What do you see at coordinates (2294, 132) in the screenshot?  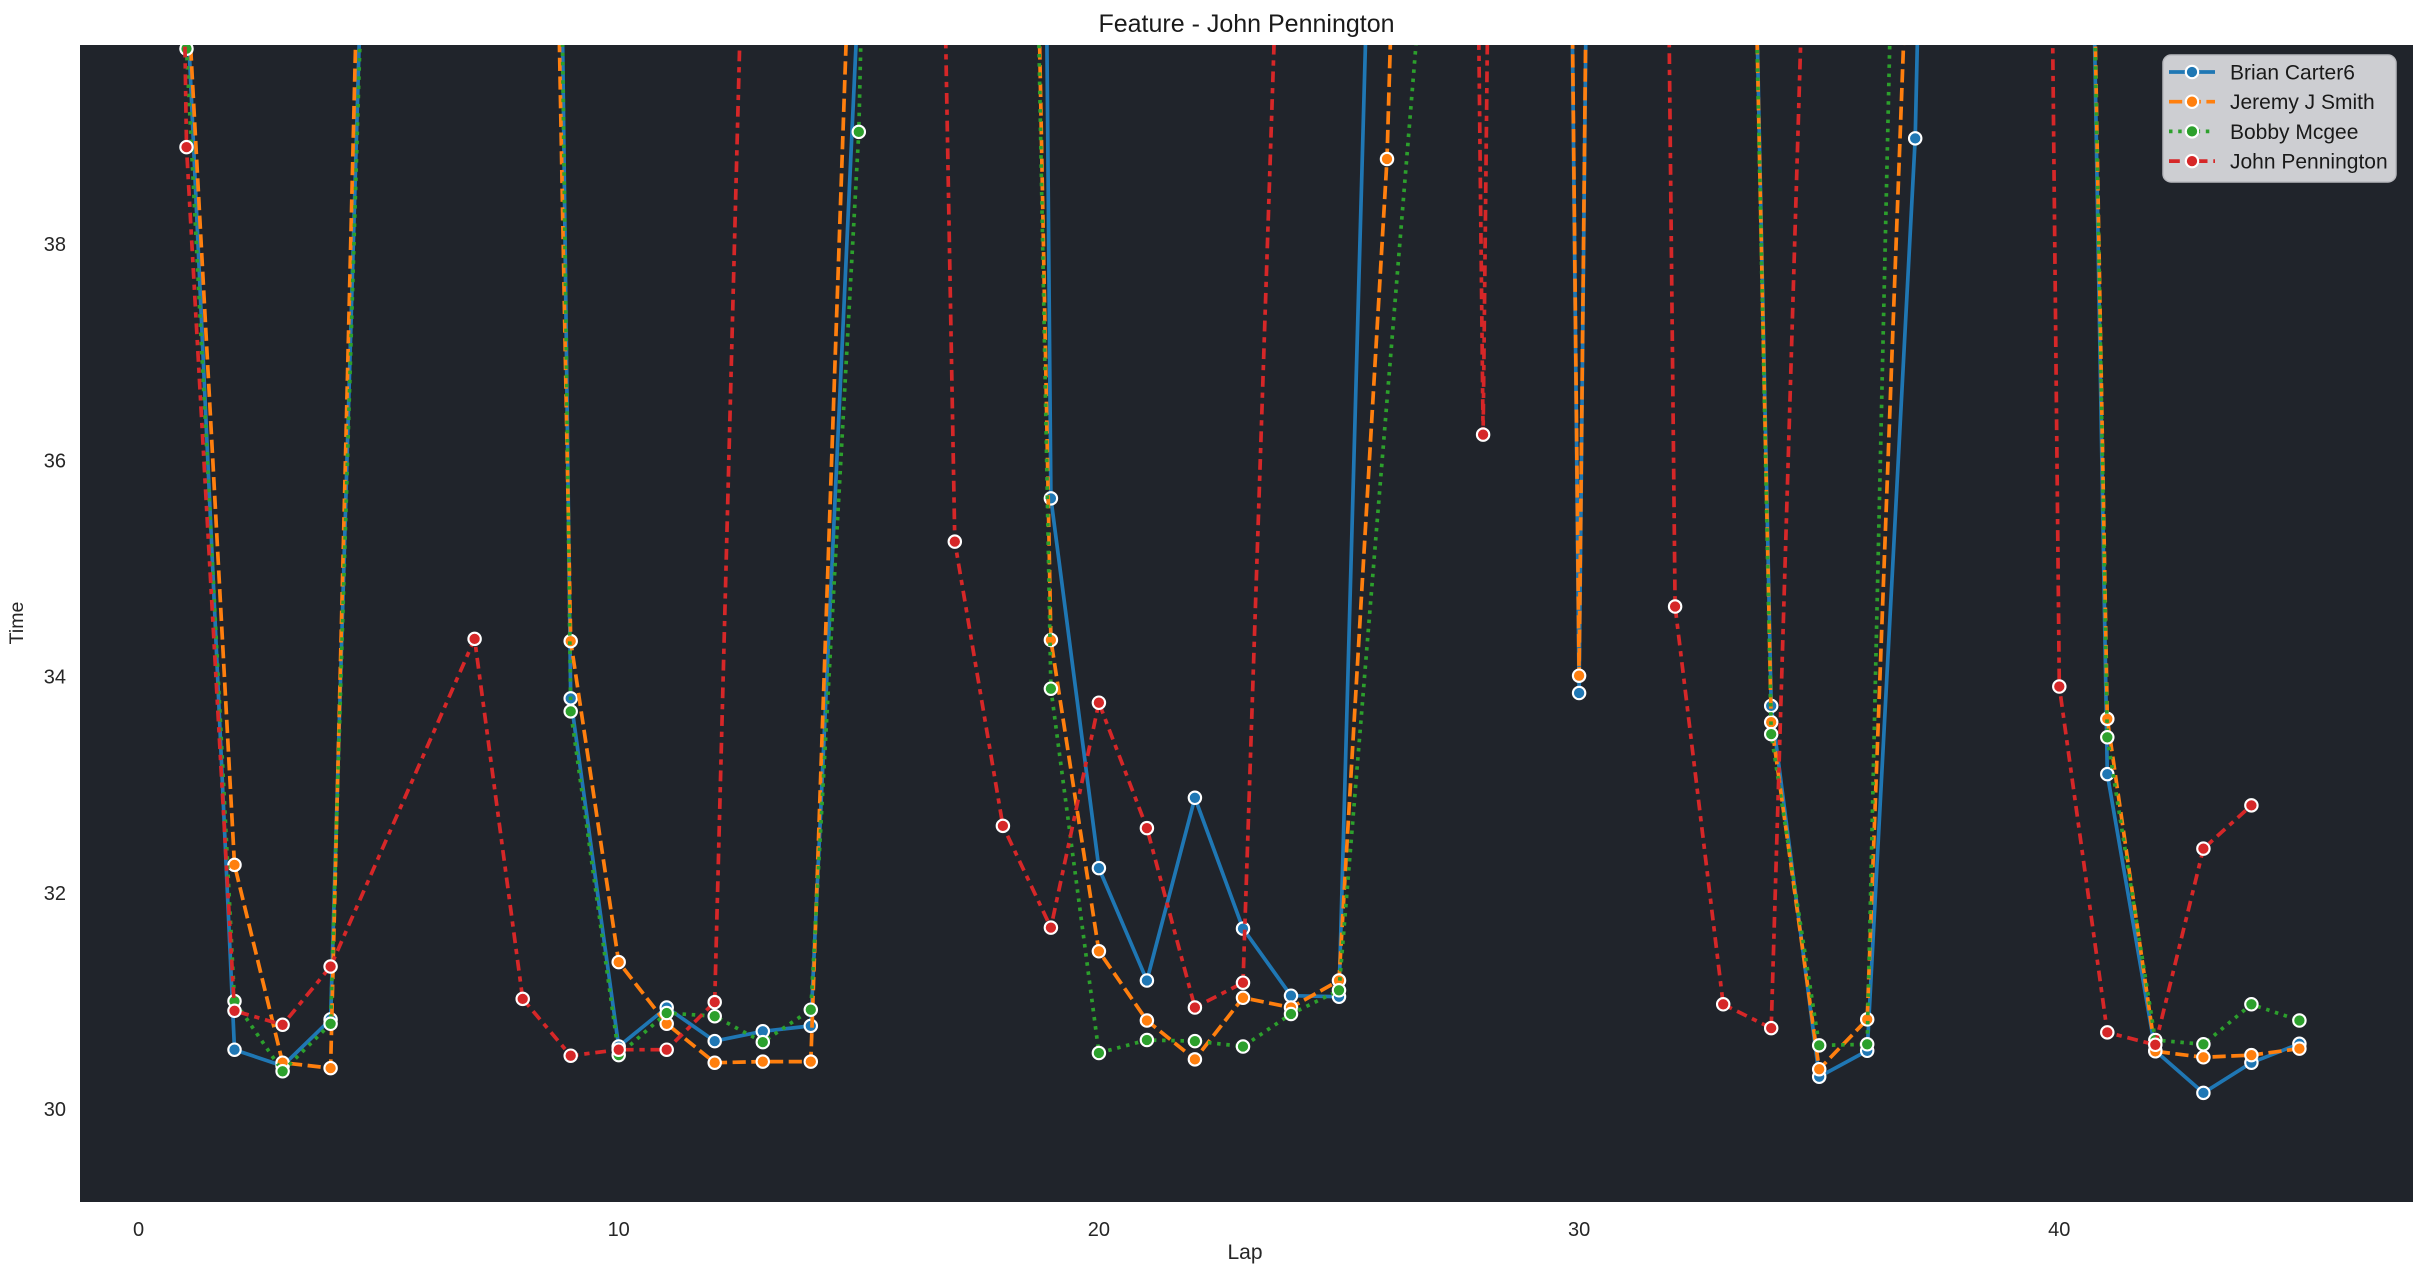 I see `svg-text: Bobby Mcgee` at bounding box center [2294, 132].